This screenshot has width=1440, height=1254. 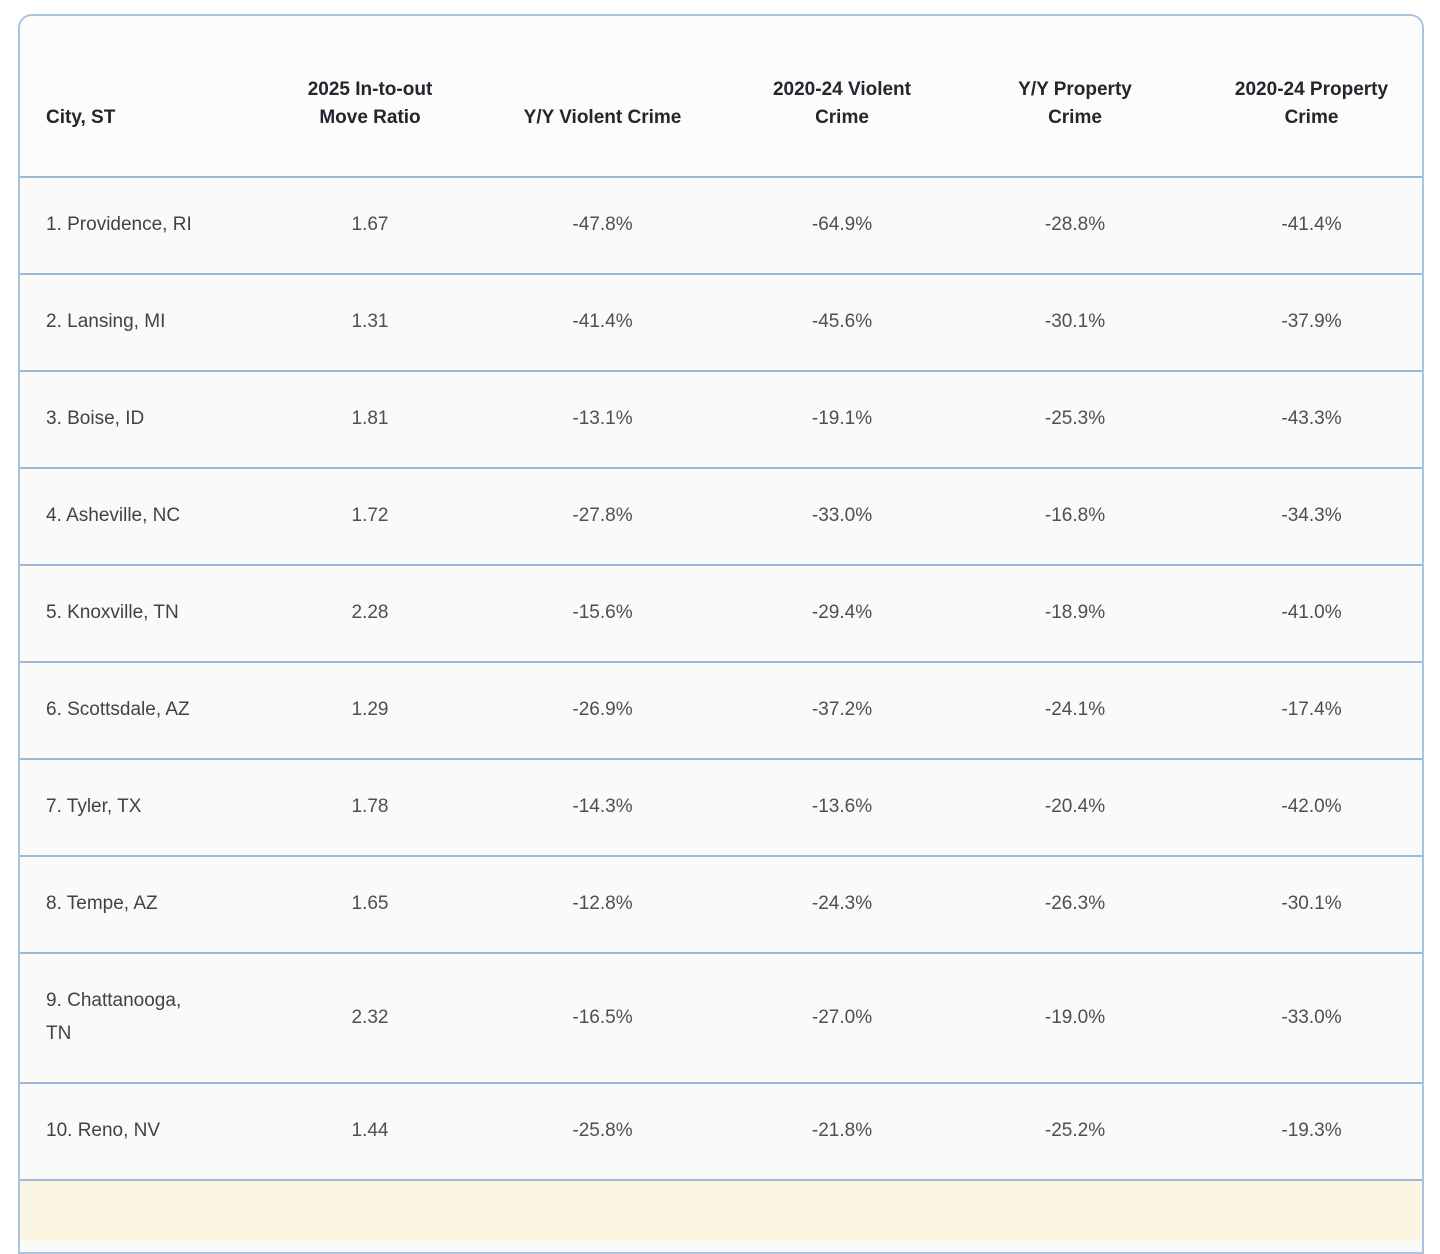 What do you see at coordinates (370, 806) in the screenshot?
I see `cell-move-ratio: 1.78` at bounding box center [370, 806].